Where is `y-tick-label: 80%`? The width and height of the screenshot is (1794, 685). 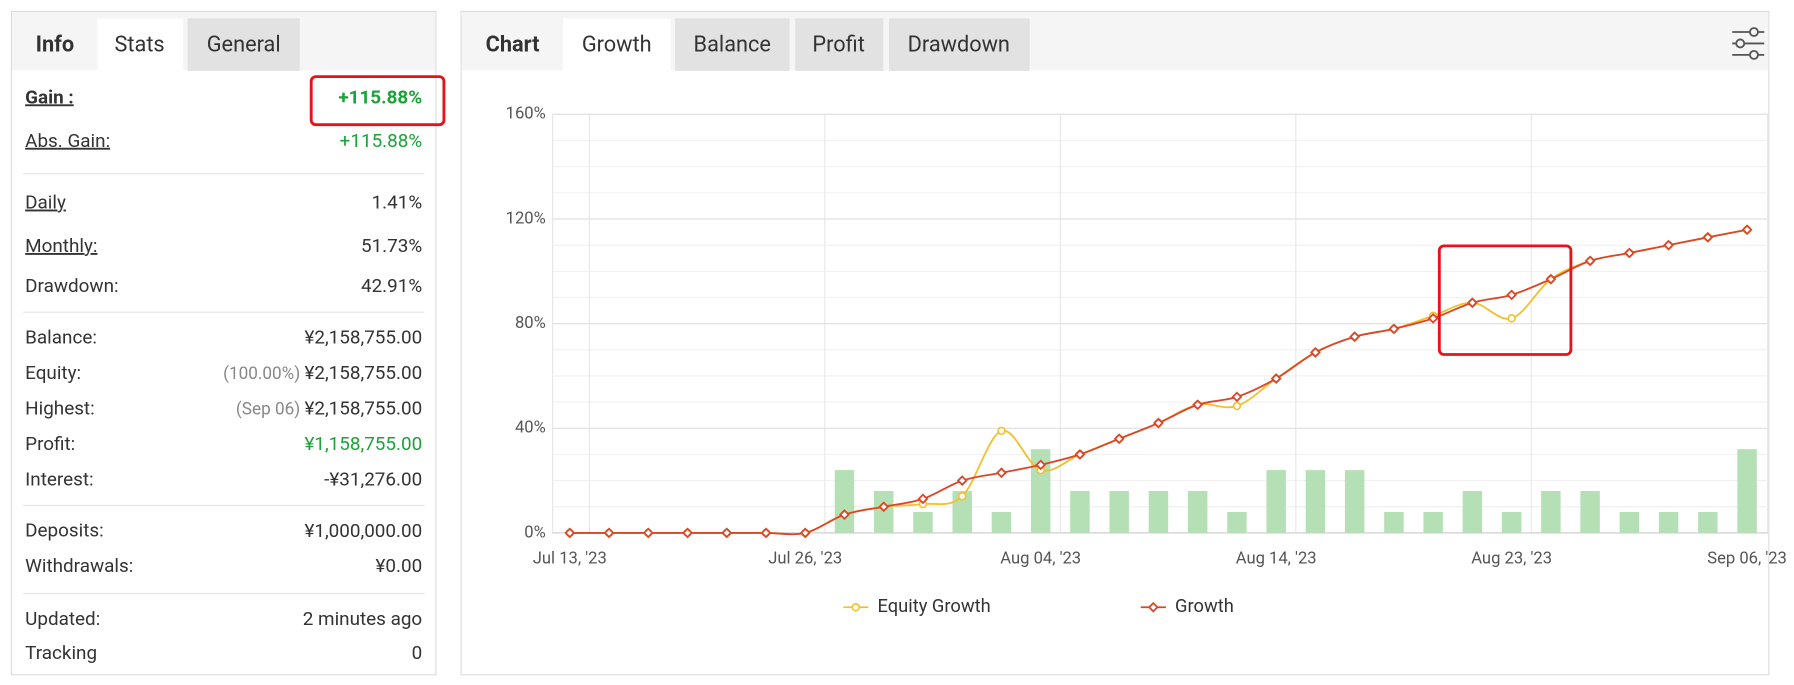
y-tick-label: 80% is located at coordinates (530, 323).